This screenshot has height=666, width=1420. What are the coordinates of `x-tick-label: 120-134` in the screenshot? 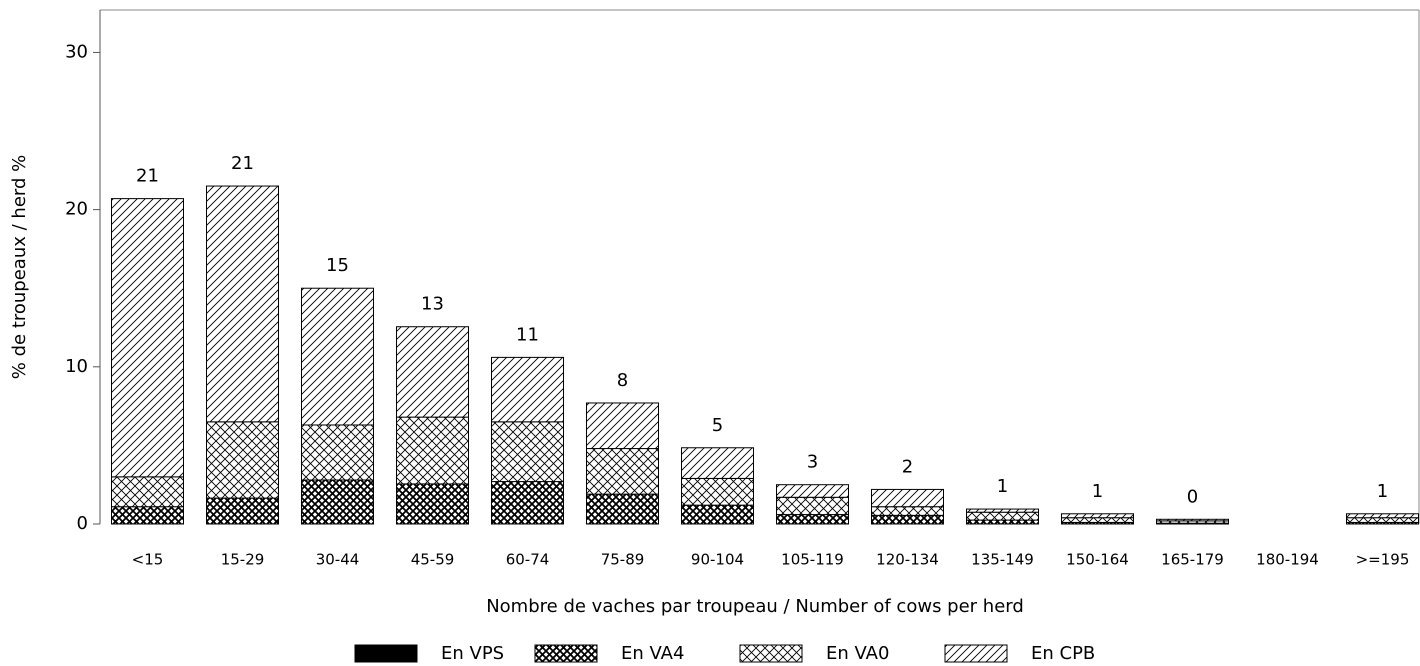 It's located at (907, 560).